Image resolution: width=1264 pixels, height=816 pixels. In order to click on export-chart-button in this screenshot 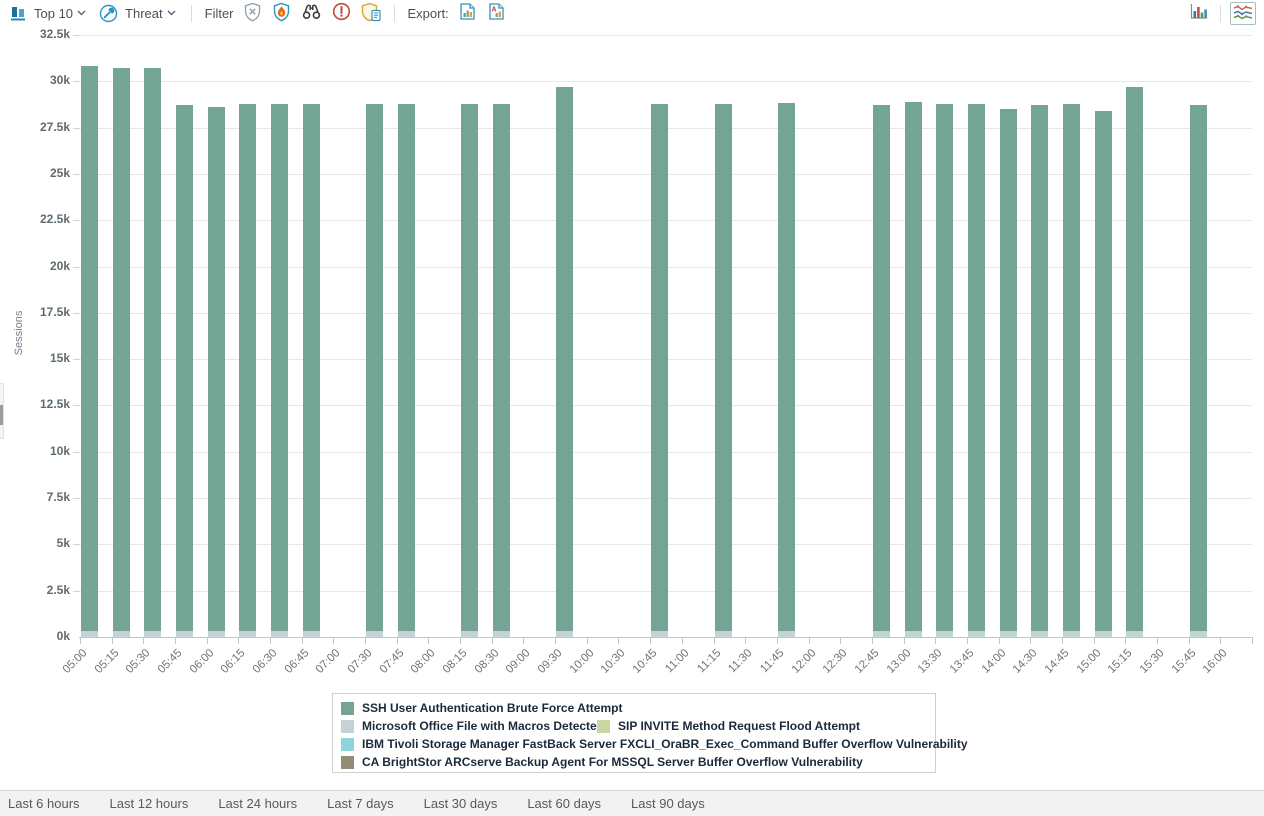, I will do `click(467, 13)`.